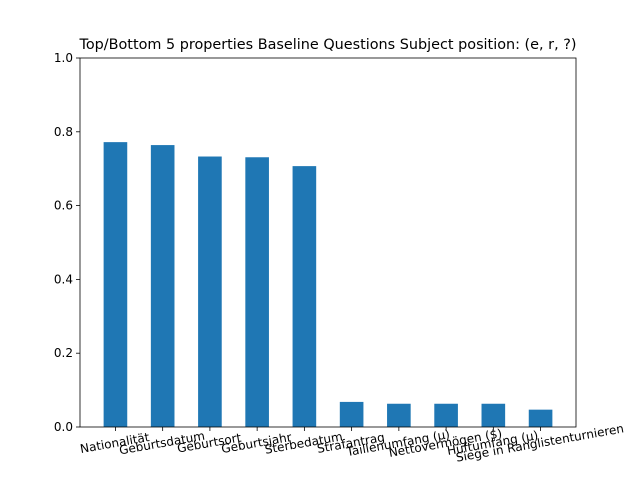 This screenshot has height=480, width=640. What do you see at coordinates (67, 242) in the screenshot?
I see `y-axis: 0.0 0.2 0.4 0.6 0.8 1.0` at bounding box center [67, 242].